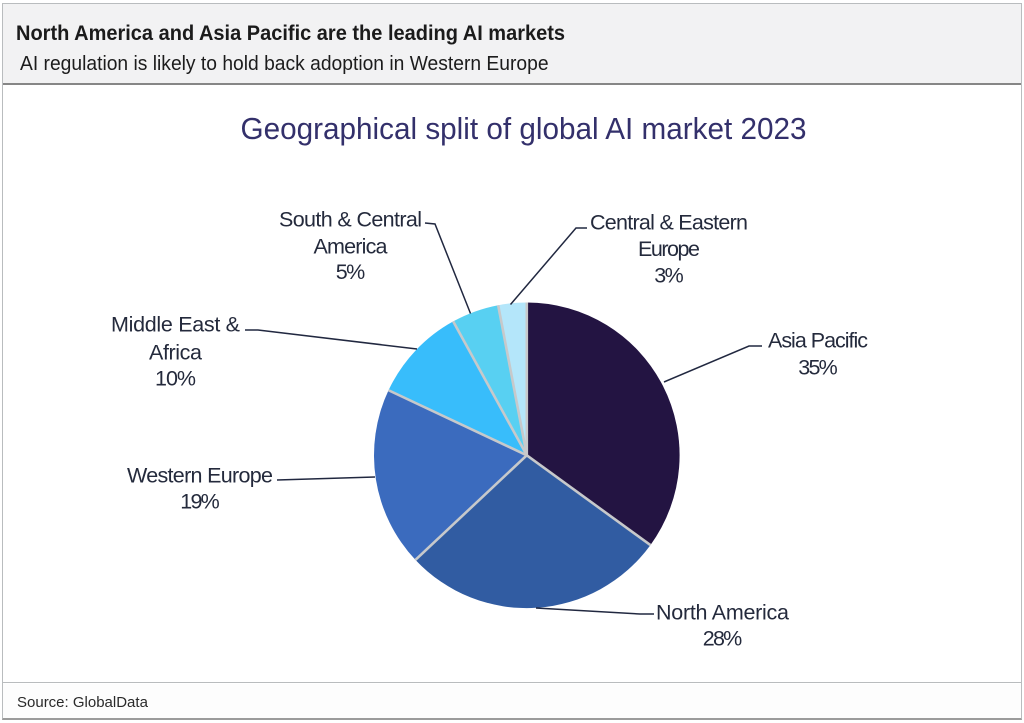  What do you see at coordinates (200, 502) in the screenshot?
I see `svg-text: 19%` at bounding box center [200, 502].